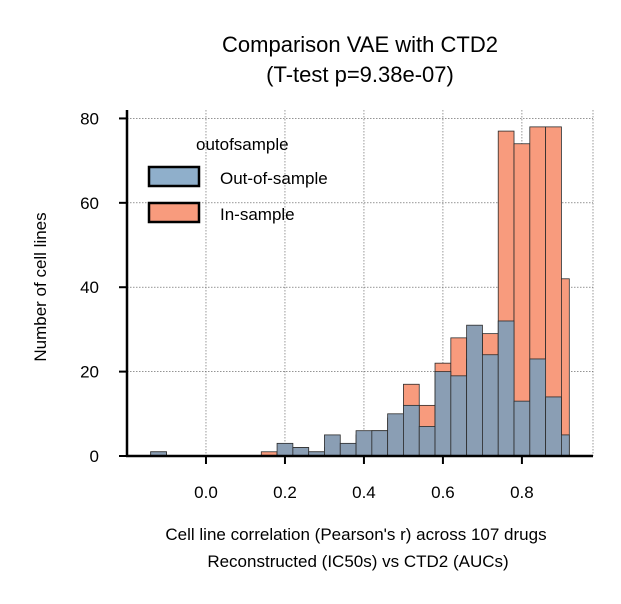  Describe the element at coordinates (274, 178) in the screenshot. I see `legend-label-out-of-sample: Out-of-sample` at that location.